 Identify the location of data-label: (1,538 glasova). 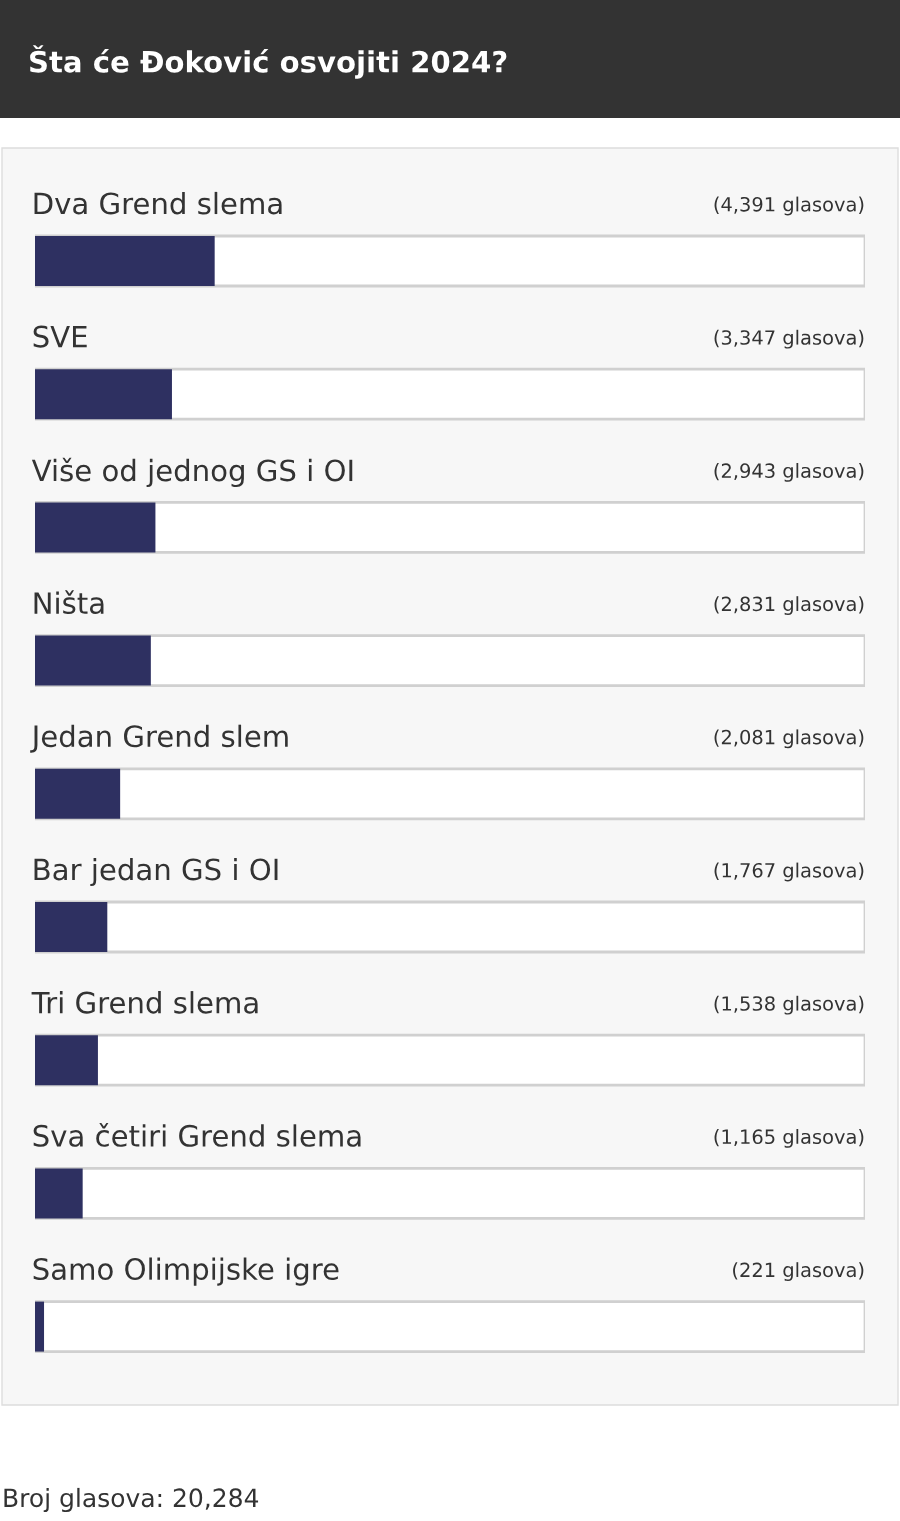
(789, 1005).